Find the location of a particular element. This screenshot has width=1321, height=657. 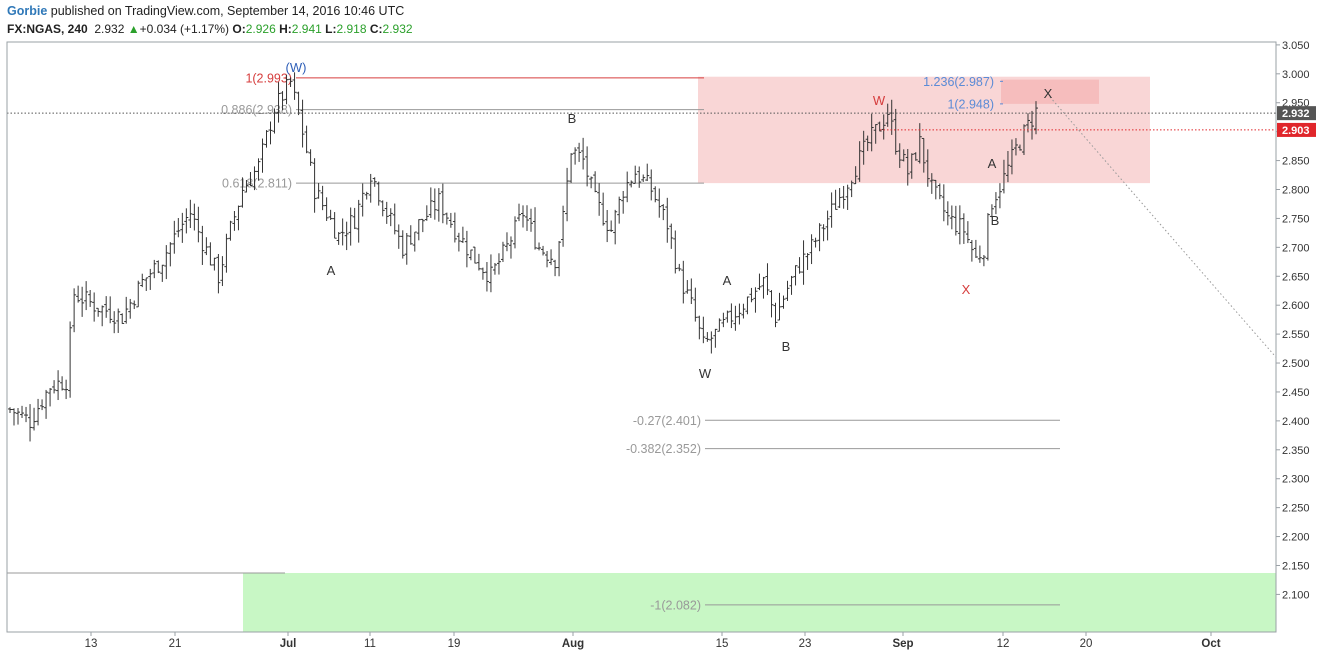

wave-label: A is located at coordinates (331, 270).